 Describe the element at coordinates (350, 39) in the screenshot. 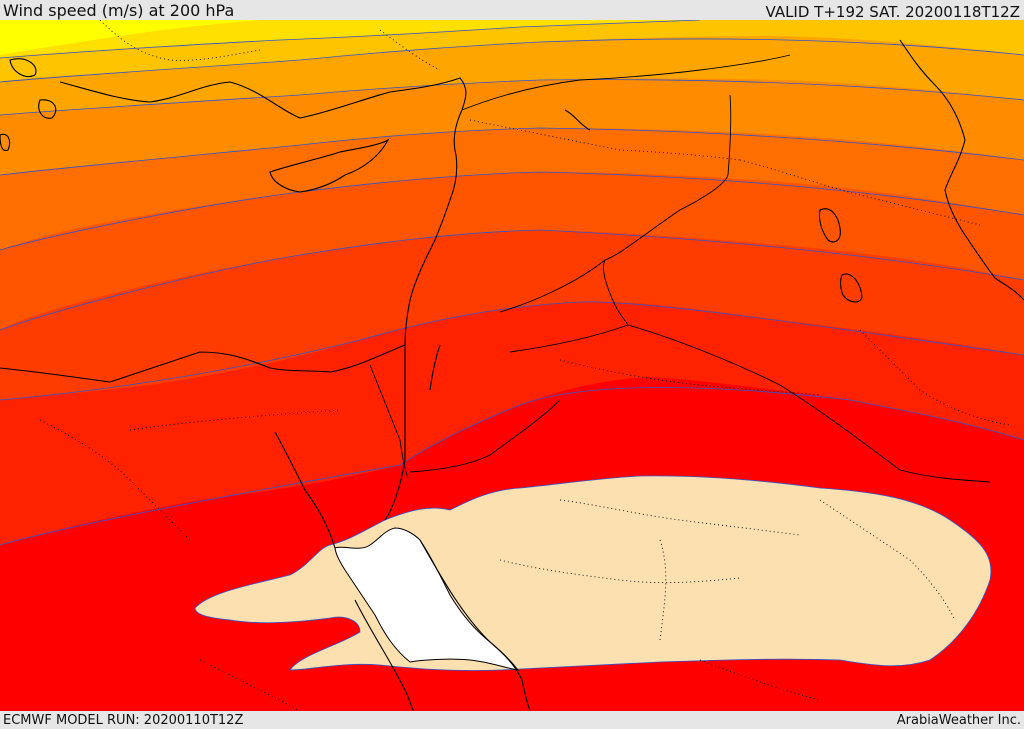

I see `band-yellow-gold` at that location.